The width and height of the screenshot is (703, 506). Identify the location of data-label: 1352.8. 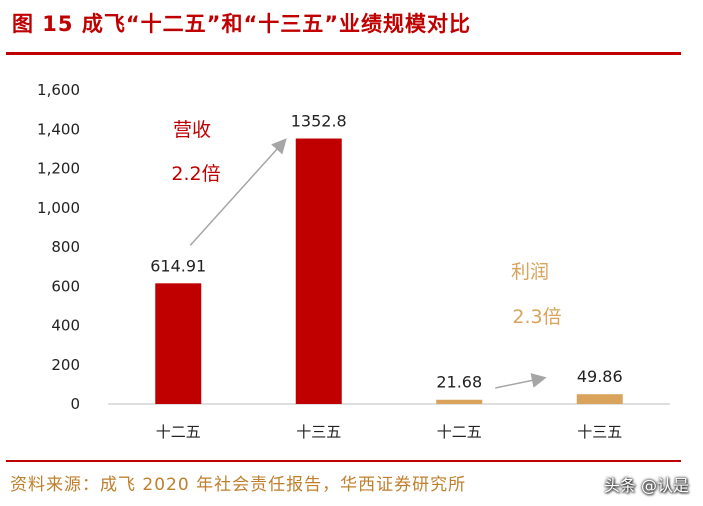
(319, 121).